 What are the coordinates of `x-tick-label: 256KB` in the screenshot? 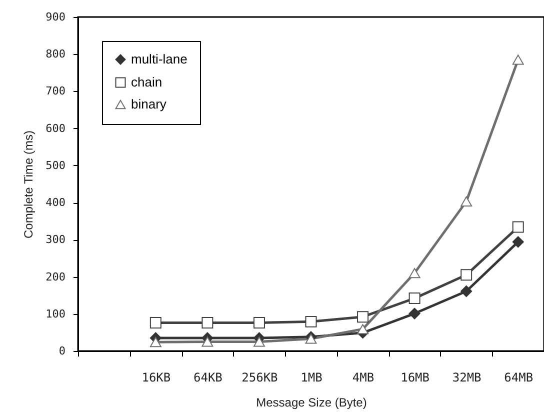 It's located at (260, 377).